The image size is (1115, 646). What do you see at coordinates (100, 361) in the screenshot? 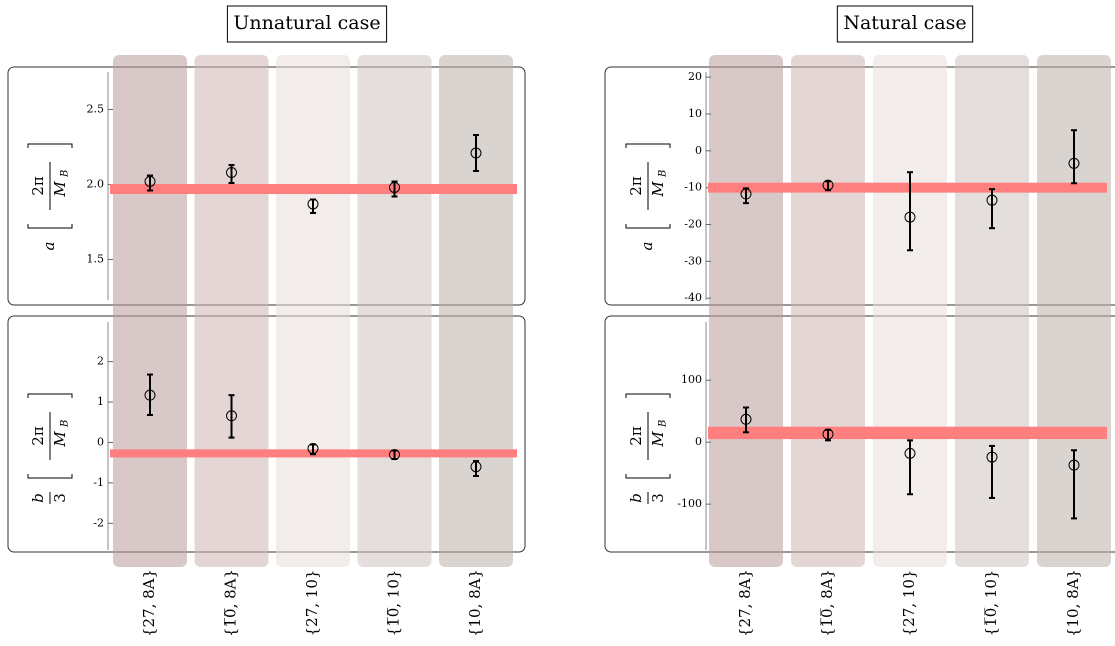
I see `y-tick-label: 2` at bounding box center [100, 361].